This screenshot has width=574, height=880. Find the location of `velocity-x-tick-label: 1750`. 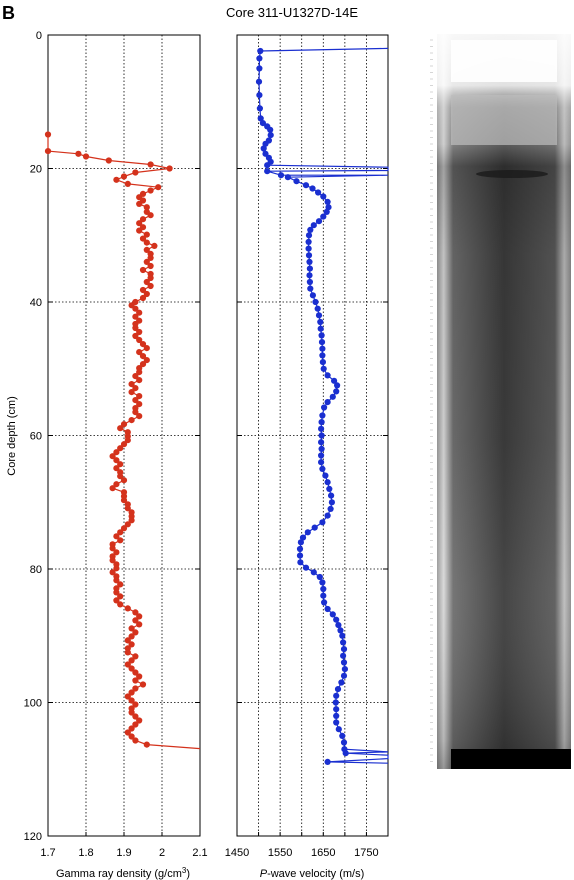

velocity-x-tick-label: 1750 is located at coordinates (366, 853).